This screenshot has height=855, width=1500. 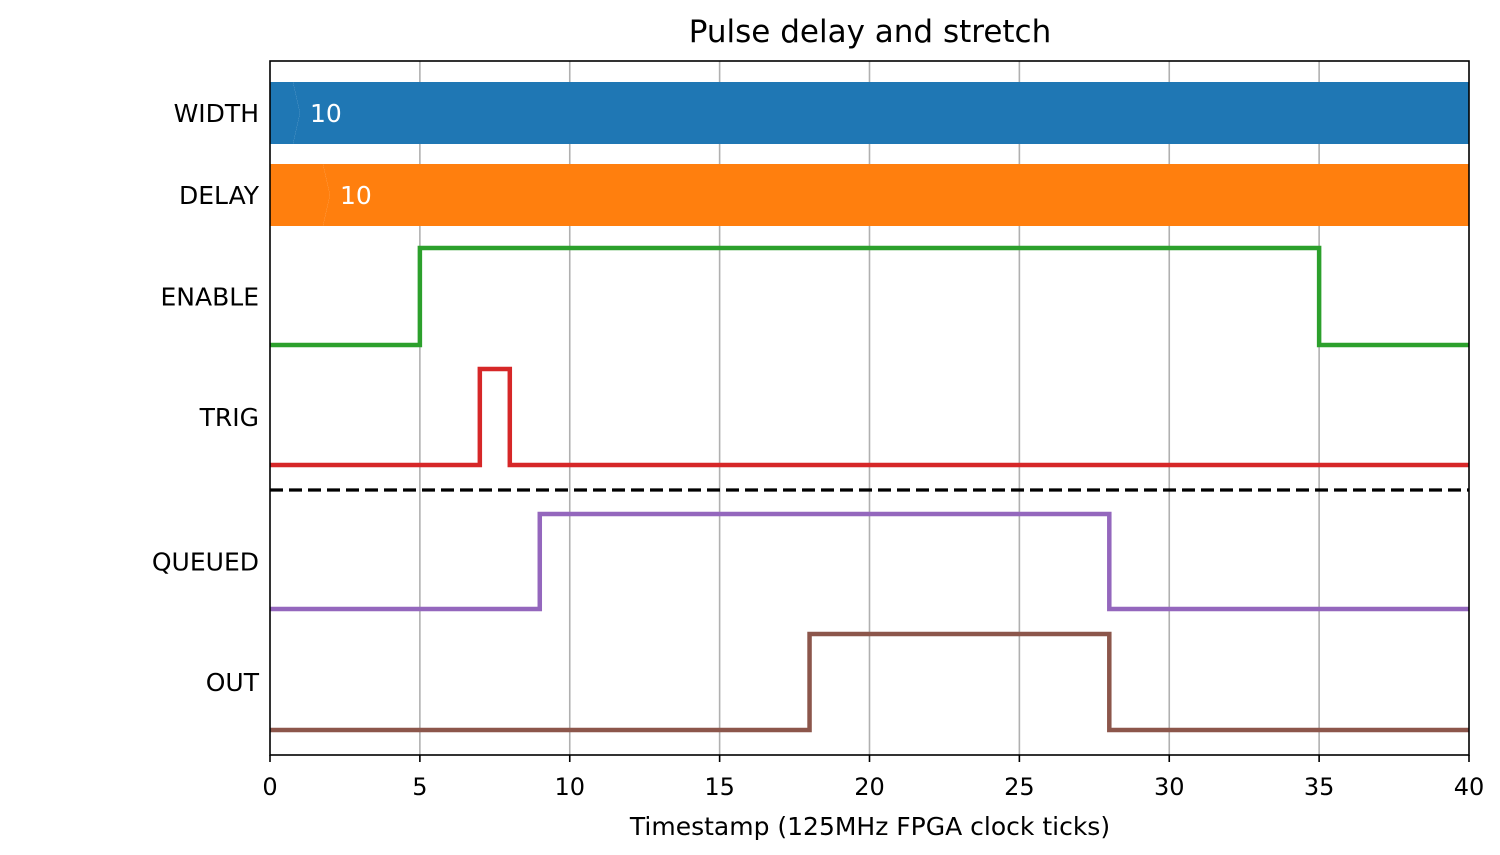 What do you see at coordinates (210, 297) in the screenshot?
I see `enable-label: ENABLE` at bounding box center [210, 297].